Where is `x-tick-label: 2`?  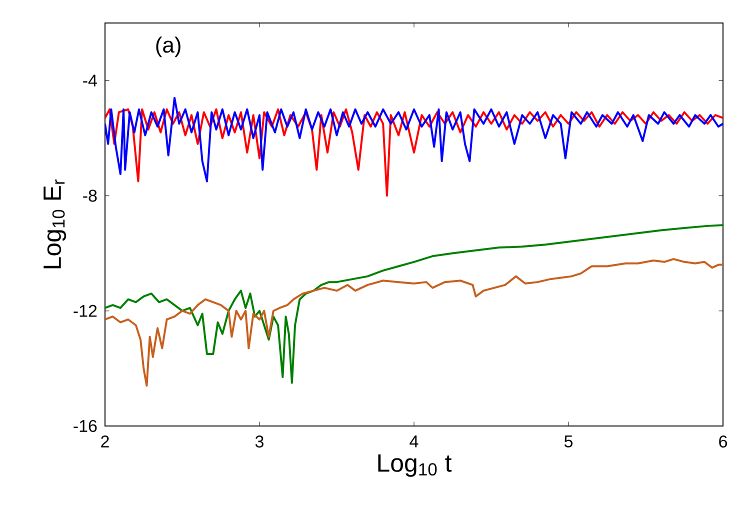
x-tick-label: 2 is located at coordinates (105, 442).